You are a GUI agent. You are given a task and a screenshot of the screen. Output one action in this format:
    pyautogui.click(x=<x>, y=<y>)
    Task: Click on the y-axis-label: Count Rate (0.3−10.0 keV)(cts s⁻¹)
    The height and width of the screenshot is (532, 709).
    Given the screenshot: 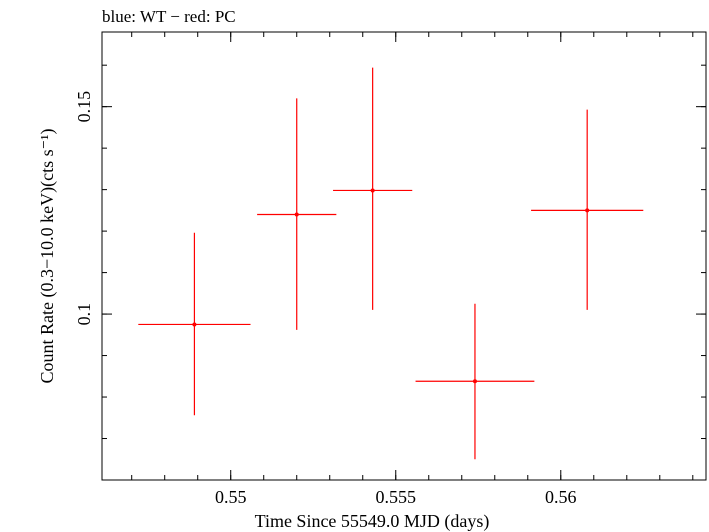 What is the action you would take?
    pyautogui.click(x=47, y=255)
    